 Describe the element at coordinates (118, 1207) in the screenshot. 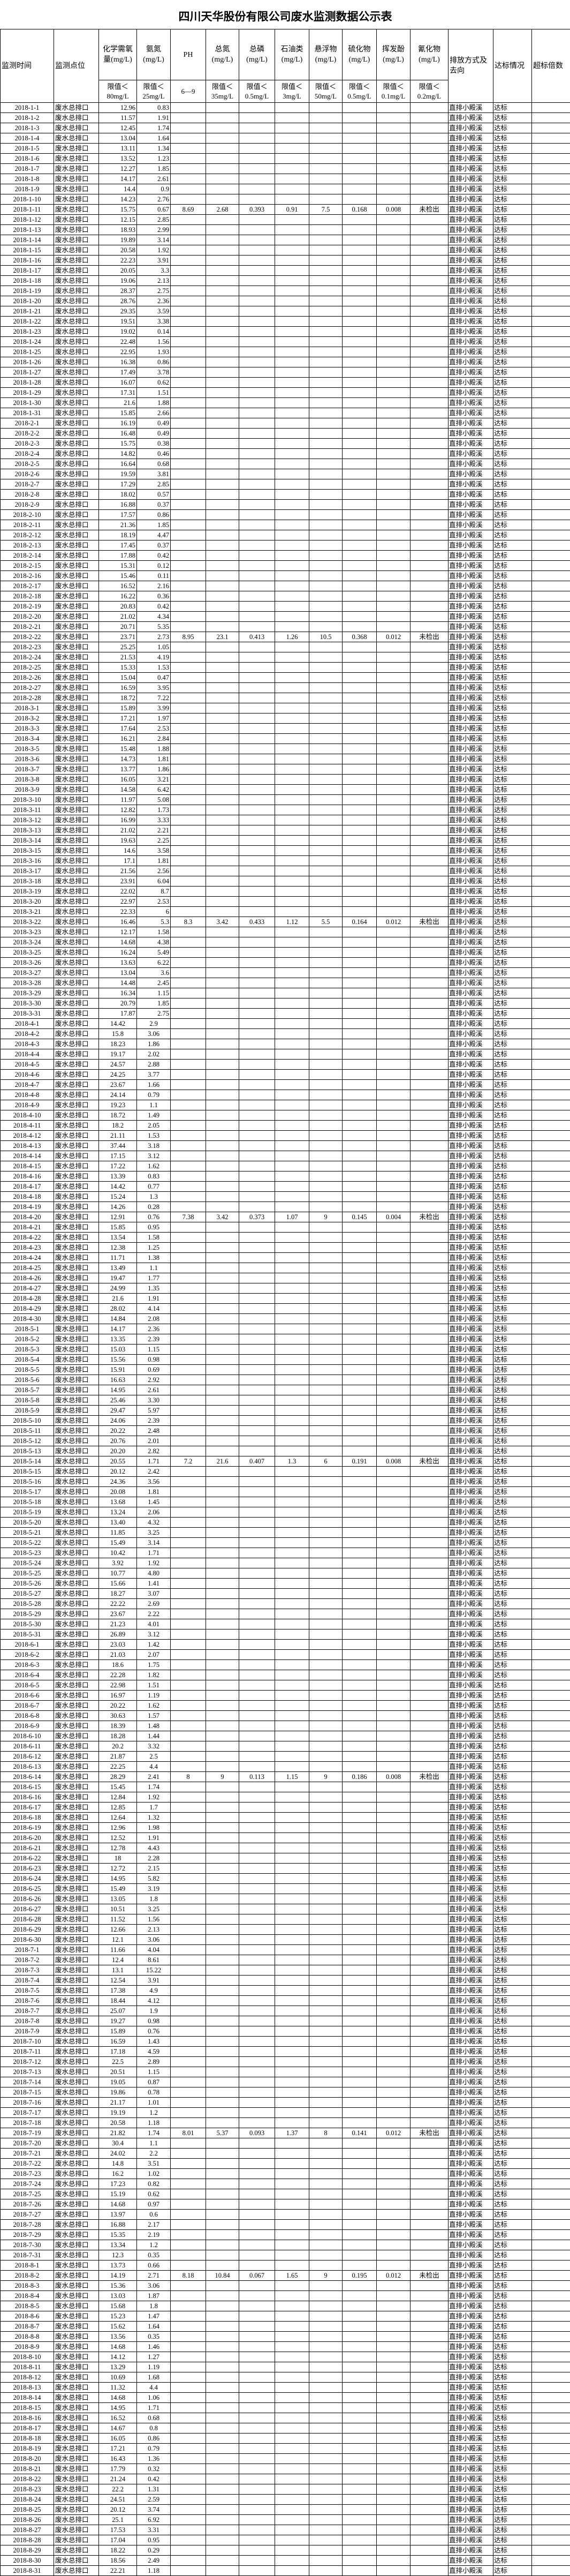

I see `cell-cod: 14.26` at that location.